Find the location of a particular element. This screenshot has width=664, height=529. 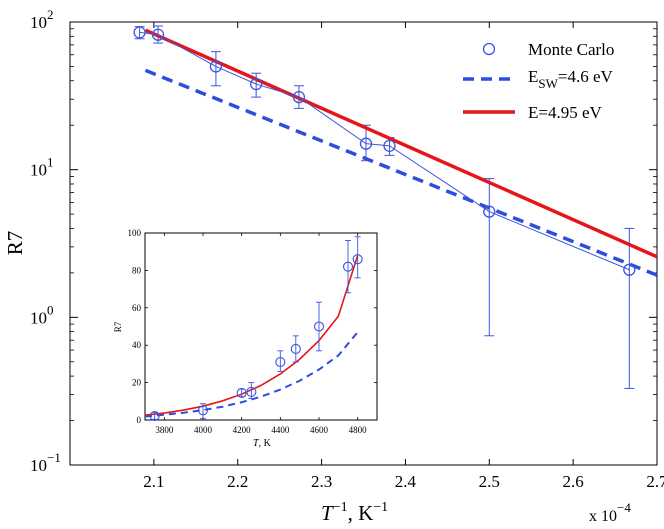

inset-x-tick-label: 4000 is located at coordinates (203, 430).